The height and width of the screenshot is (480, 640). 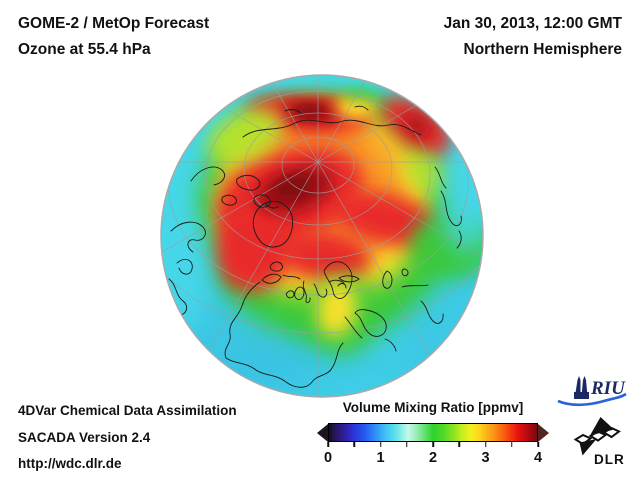 I want to click on cathedral-icon, so click(x=581, y=387).